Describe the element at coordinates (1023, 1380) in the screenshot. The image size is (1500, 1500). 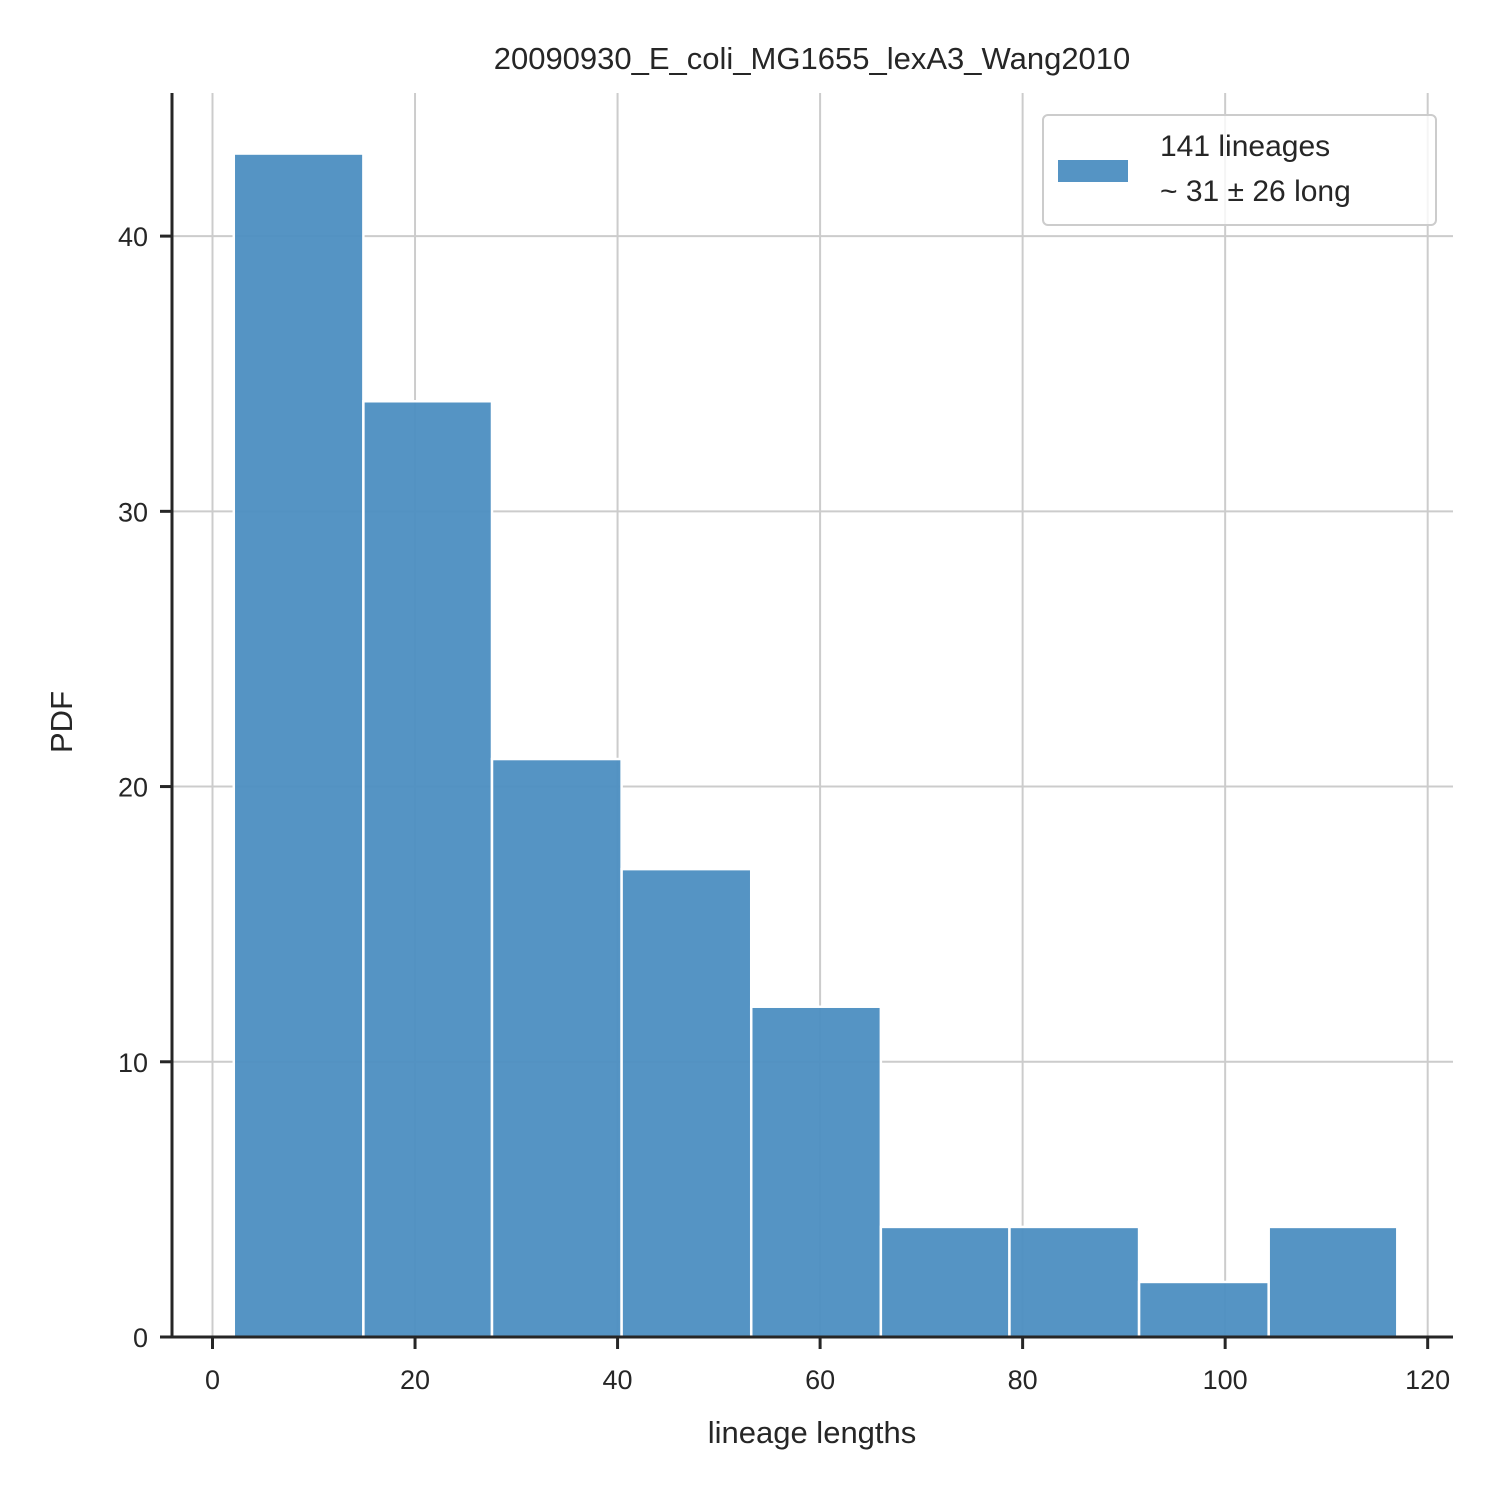
I see `x-tick-label-4: 80` at that location.